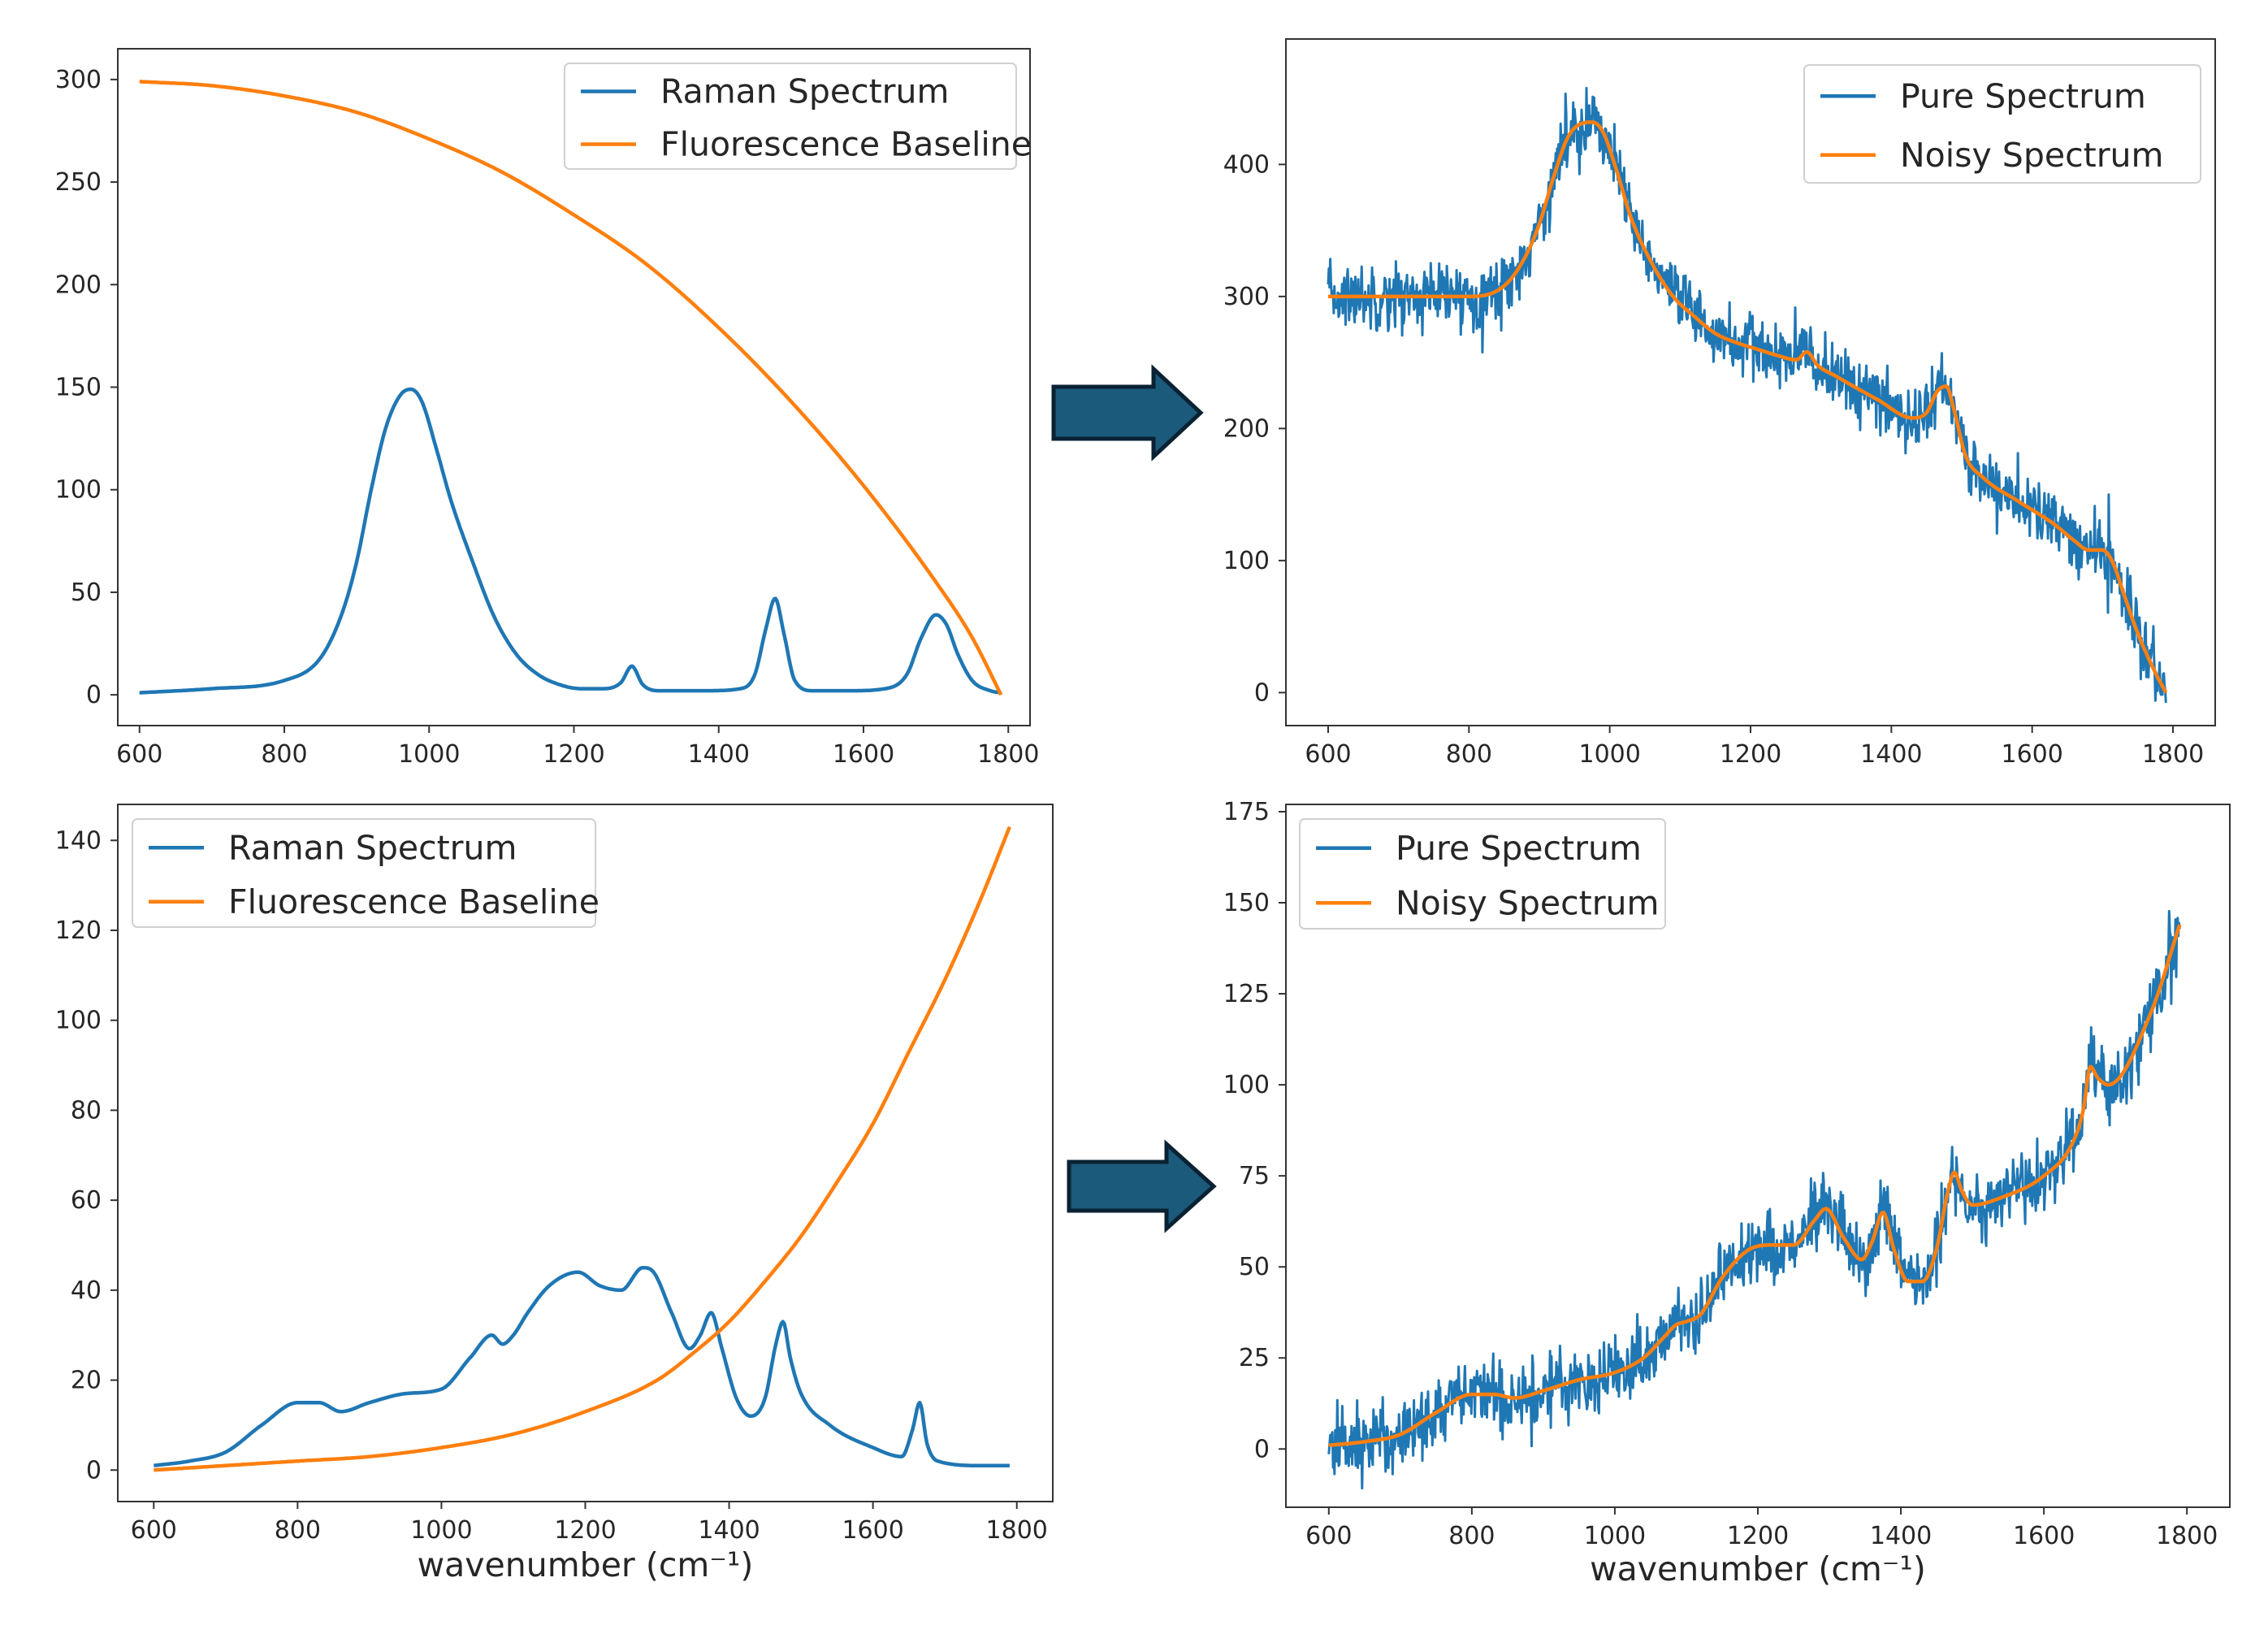  I want to click on y-tick-label: 60, so click(86, 1200).